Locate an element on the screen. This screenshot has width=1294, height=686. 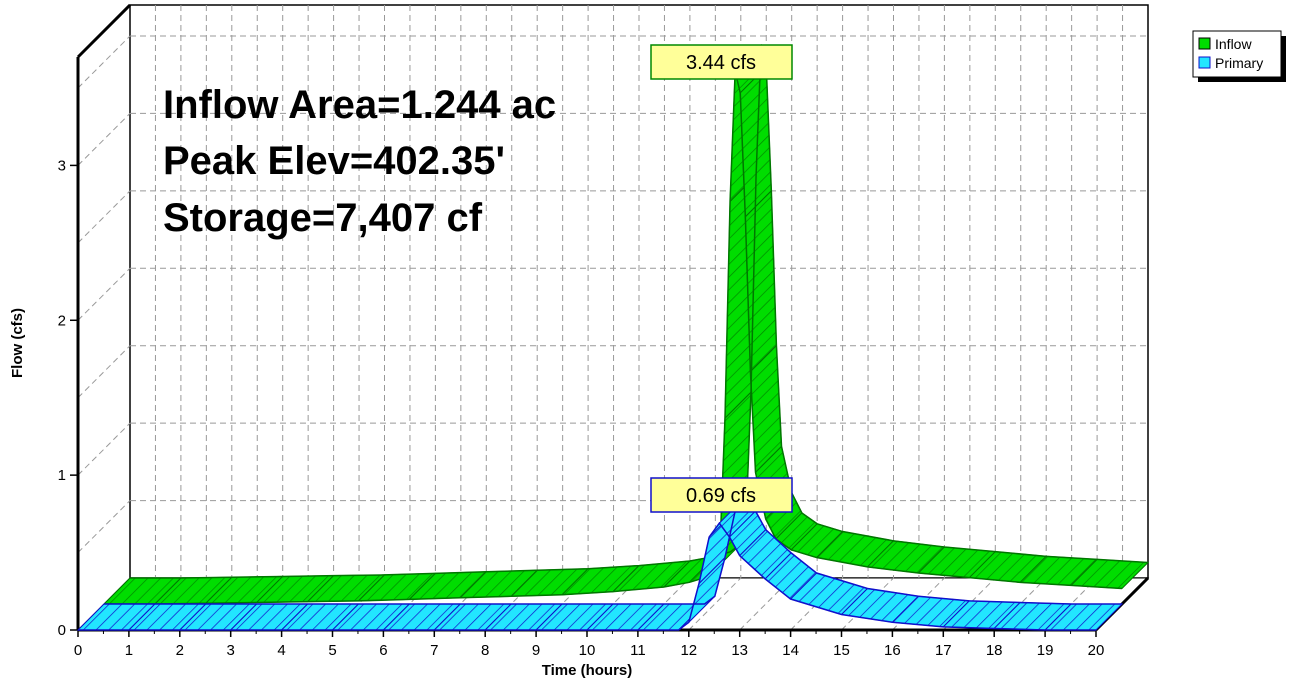
legend-swatch-primary is located at coordinates (1204, 62).